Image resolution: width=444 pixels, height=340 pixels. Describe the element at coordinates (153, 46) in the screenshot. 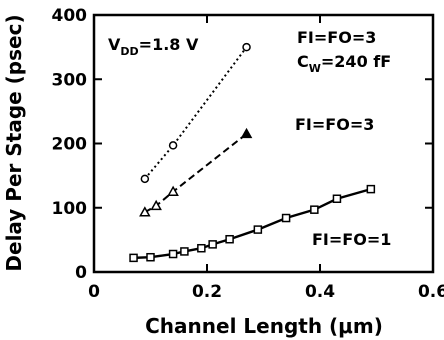

I see `vdd-annotation: VDD=1.8 V` at that location.